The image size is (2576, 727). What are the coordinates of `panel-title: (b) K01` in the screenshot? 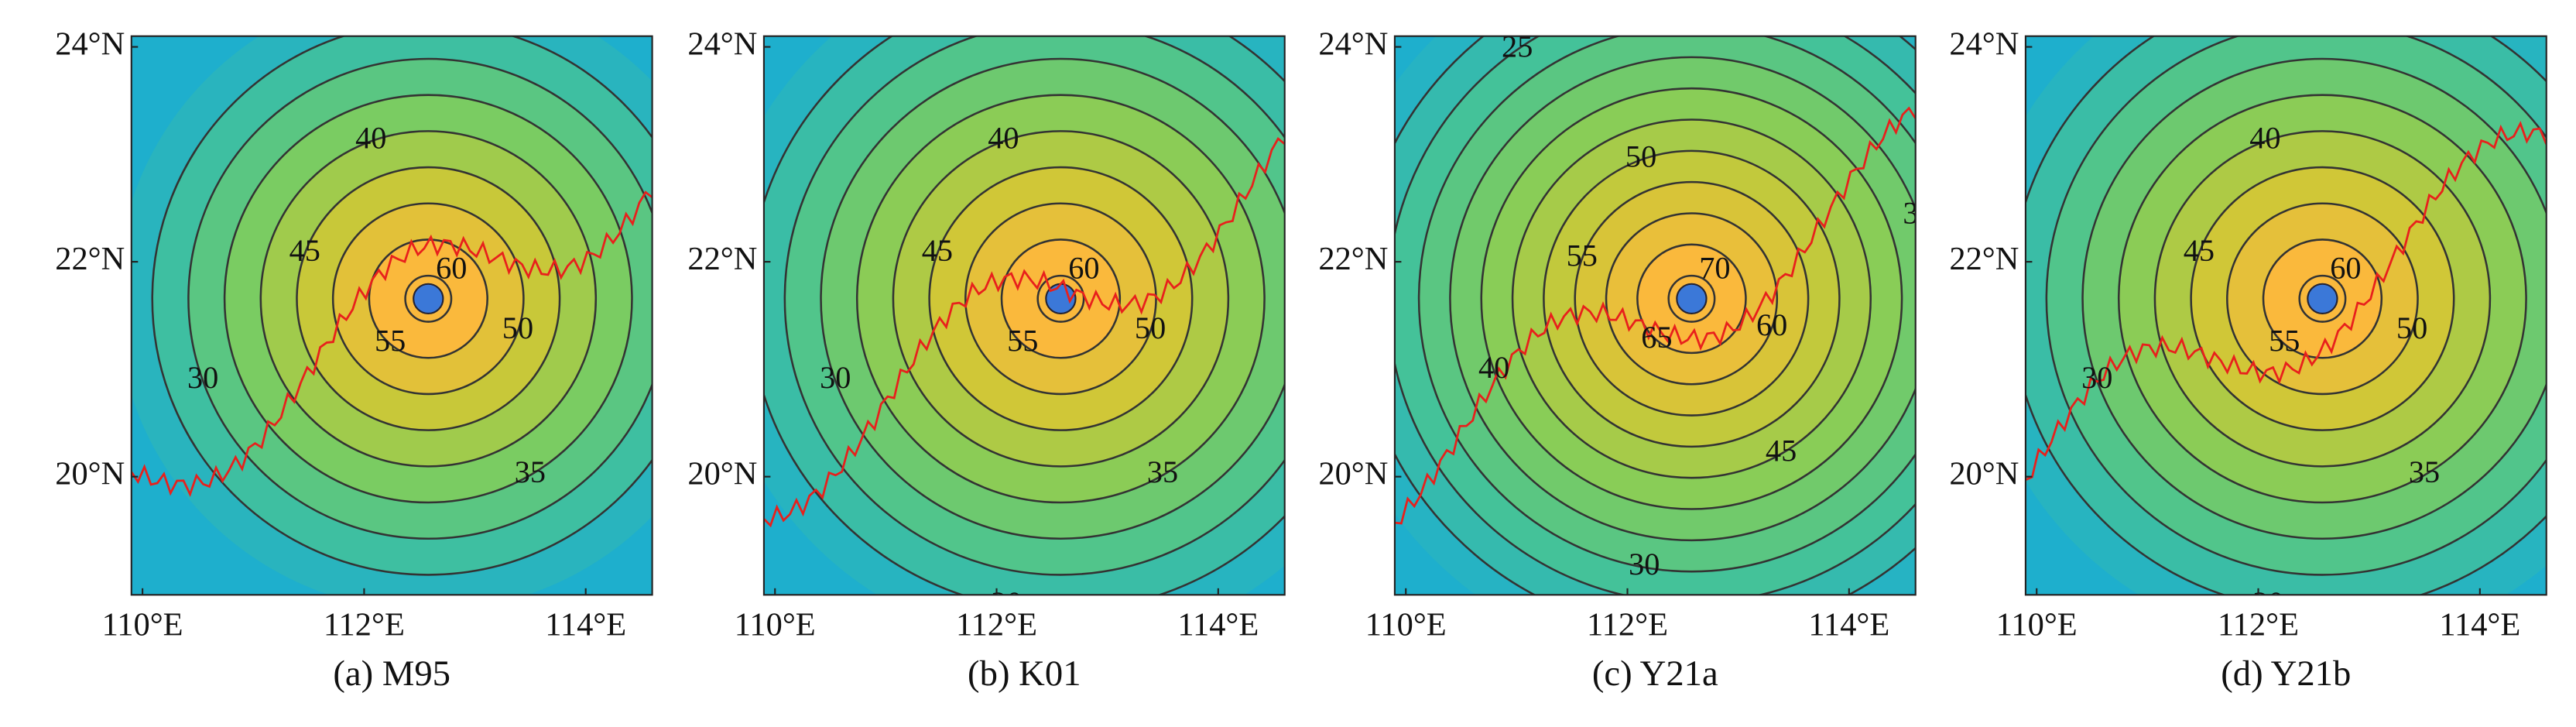 It's located at (1024, 673).